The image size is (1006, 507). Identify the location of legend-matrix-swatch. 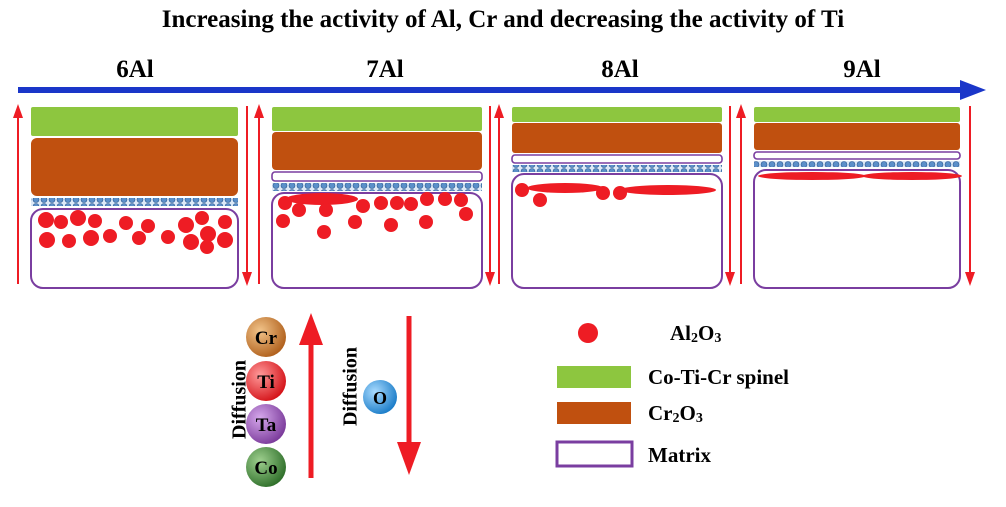
(594, 454).